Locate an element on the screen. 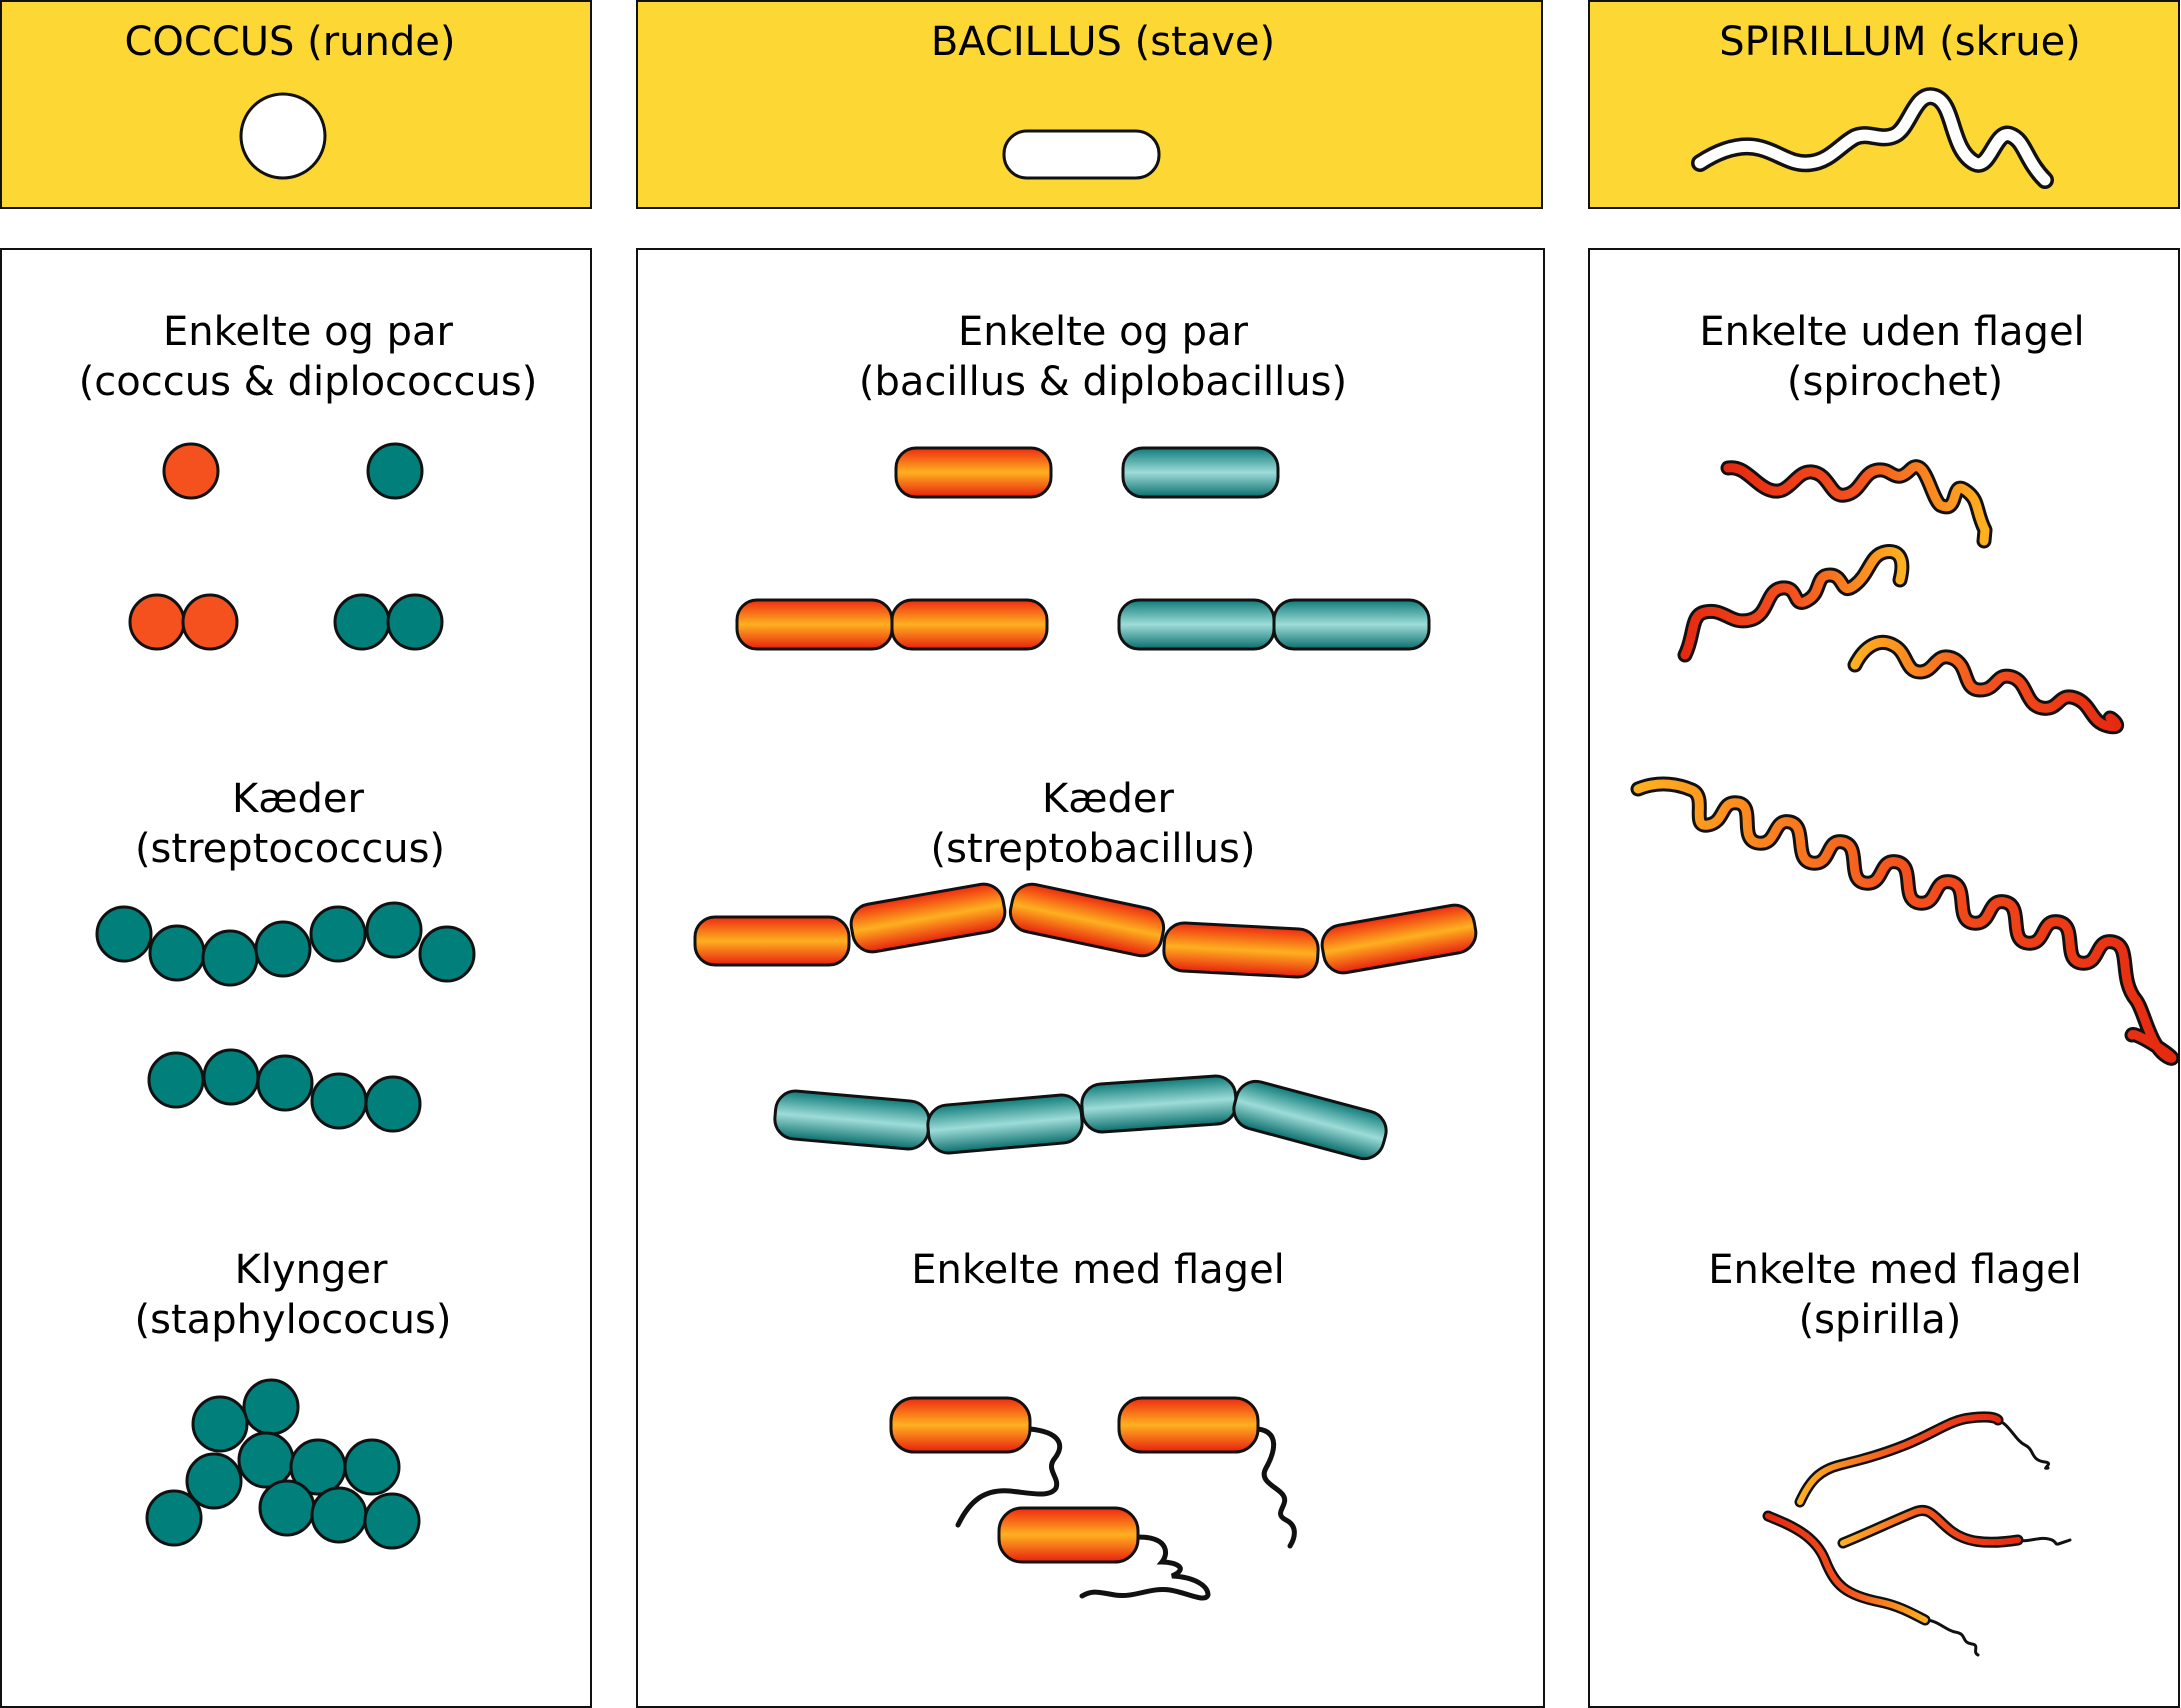  header-bacillus: BACILLUS (stave) is located at coordinates (1089, 104).